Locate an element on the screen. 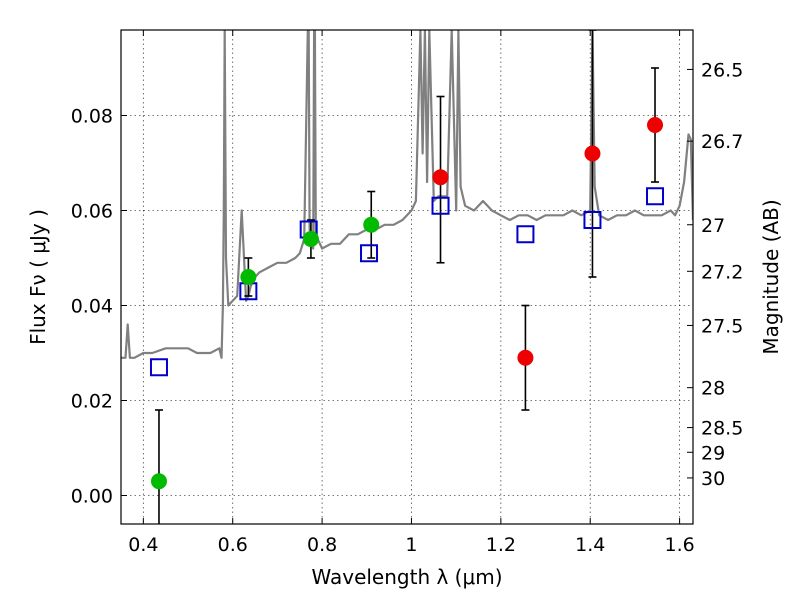 The image size is (800, 600). x-tick-label: 1 is located at coordinates (411, 545).